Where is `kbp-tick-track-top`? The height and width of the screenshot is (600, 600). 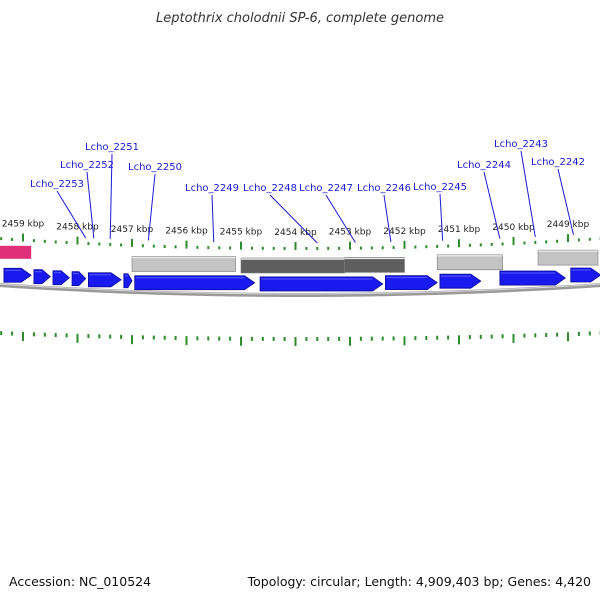
kbp-tick-track-top is located at coordinates (300, 241).